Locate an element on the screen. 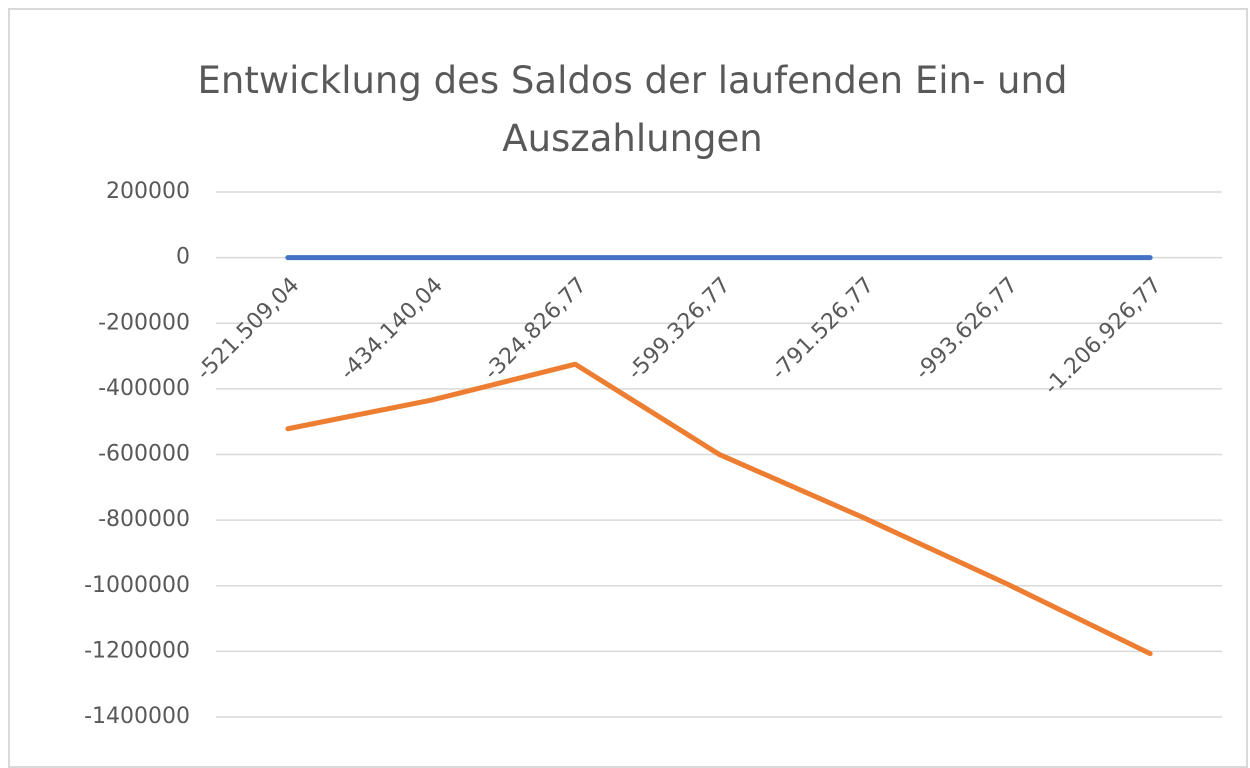 The height and width of the screenshot is (768, 1250). y-tick-label: -1400000 is located at coordinates (137, 716).